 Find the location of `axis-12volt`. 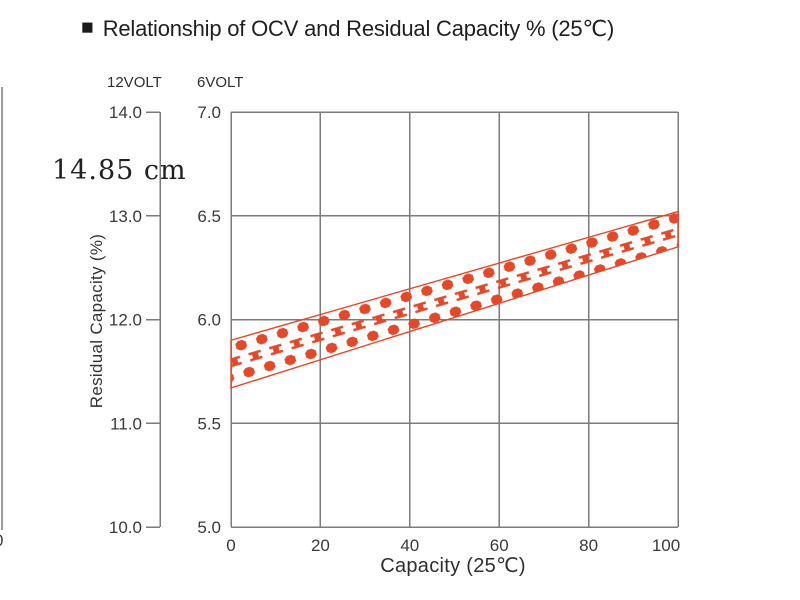

axis-12volt is located at coordinates (153, 319).